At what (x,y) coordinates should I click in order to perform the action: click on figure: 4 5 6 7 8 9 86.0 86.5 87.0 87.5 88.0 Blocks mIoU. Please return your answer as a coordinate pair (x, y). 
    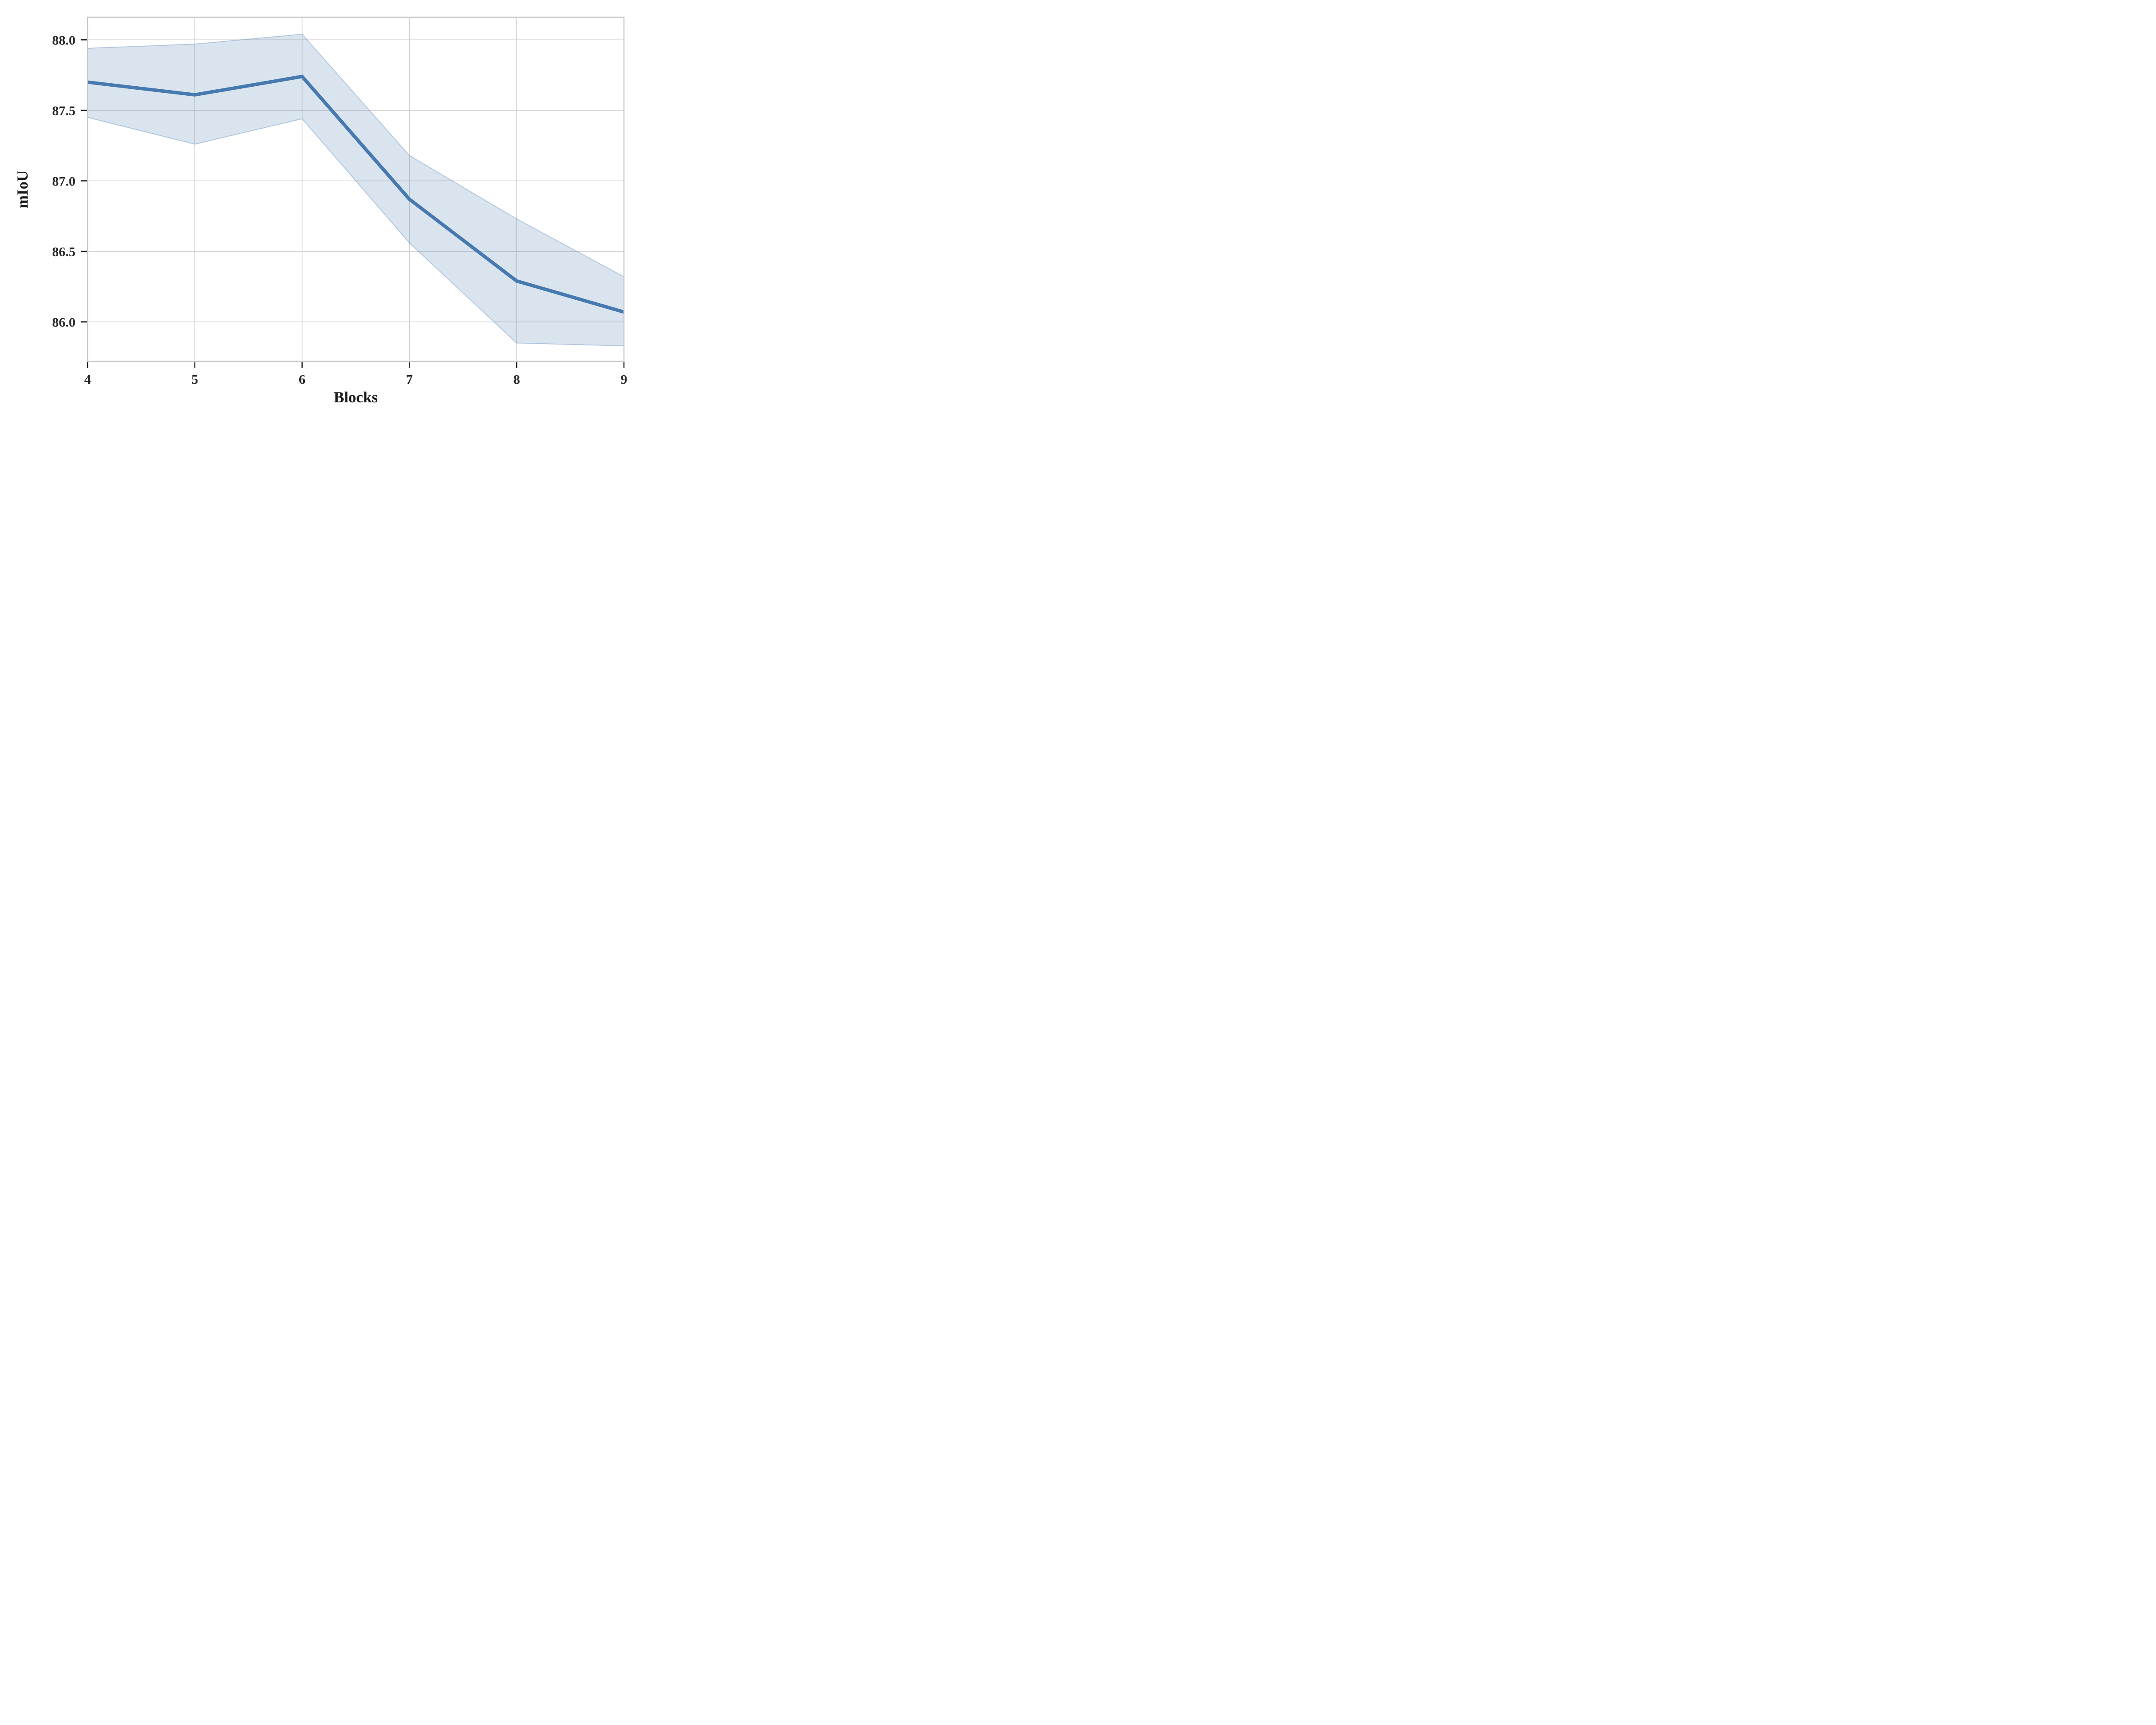
    Looking at the image, I should click on (323, 216).